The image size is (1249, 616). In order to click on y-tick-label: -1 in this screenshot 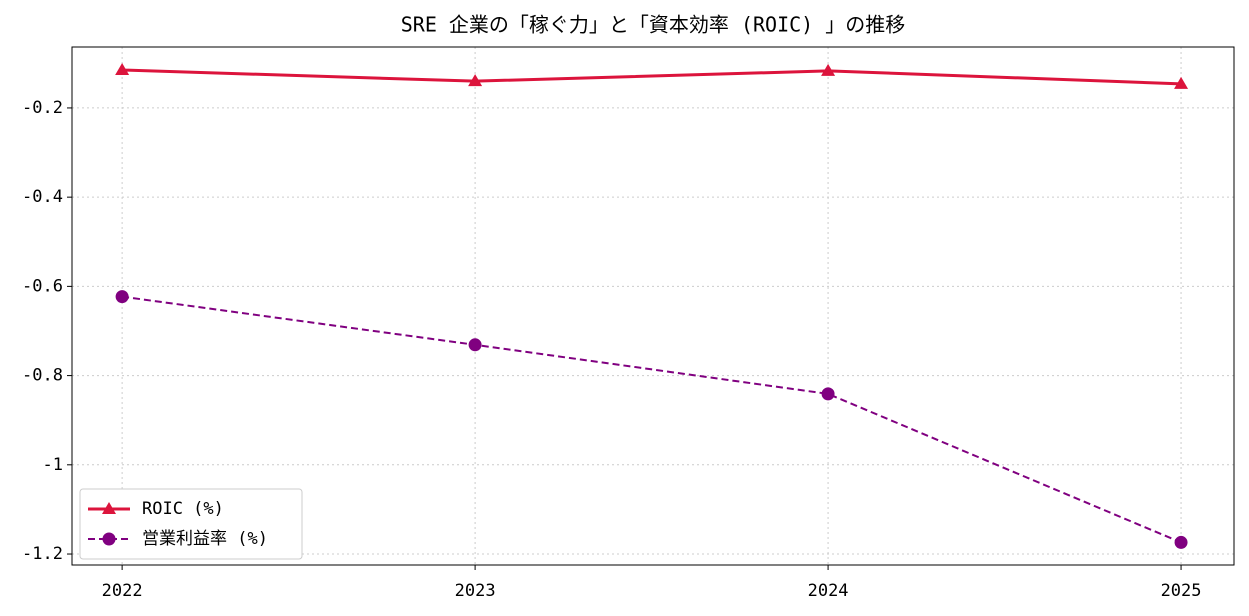, I will do `click(53, 465)`.